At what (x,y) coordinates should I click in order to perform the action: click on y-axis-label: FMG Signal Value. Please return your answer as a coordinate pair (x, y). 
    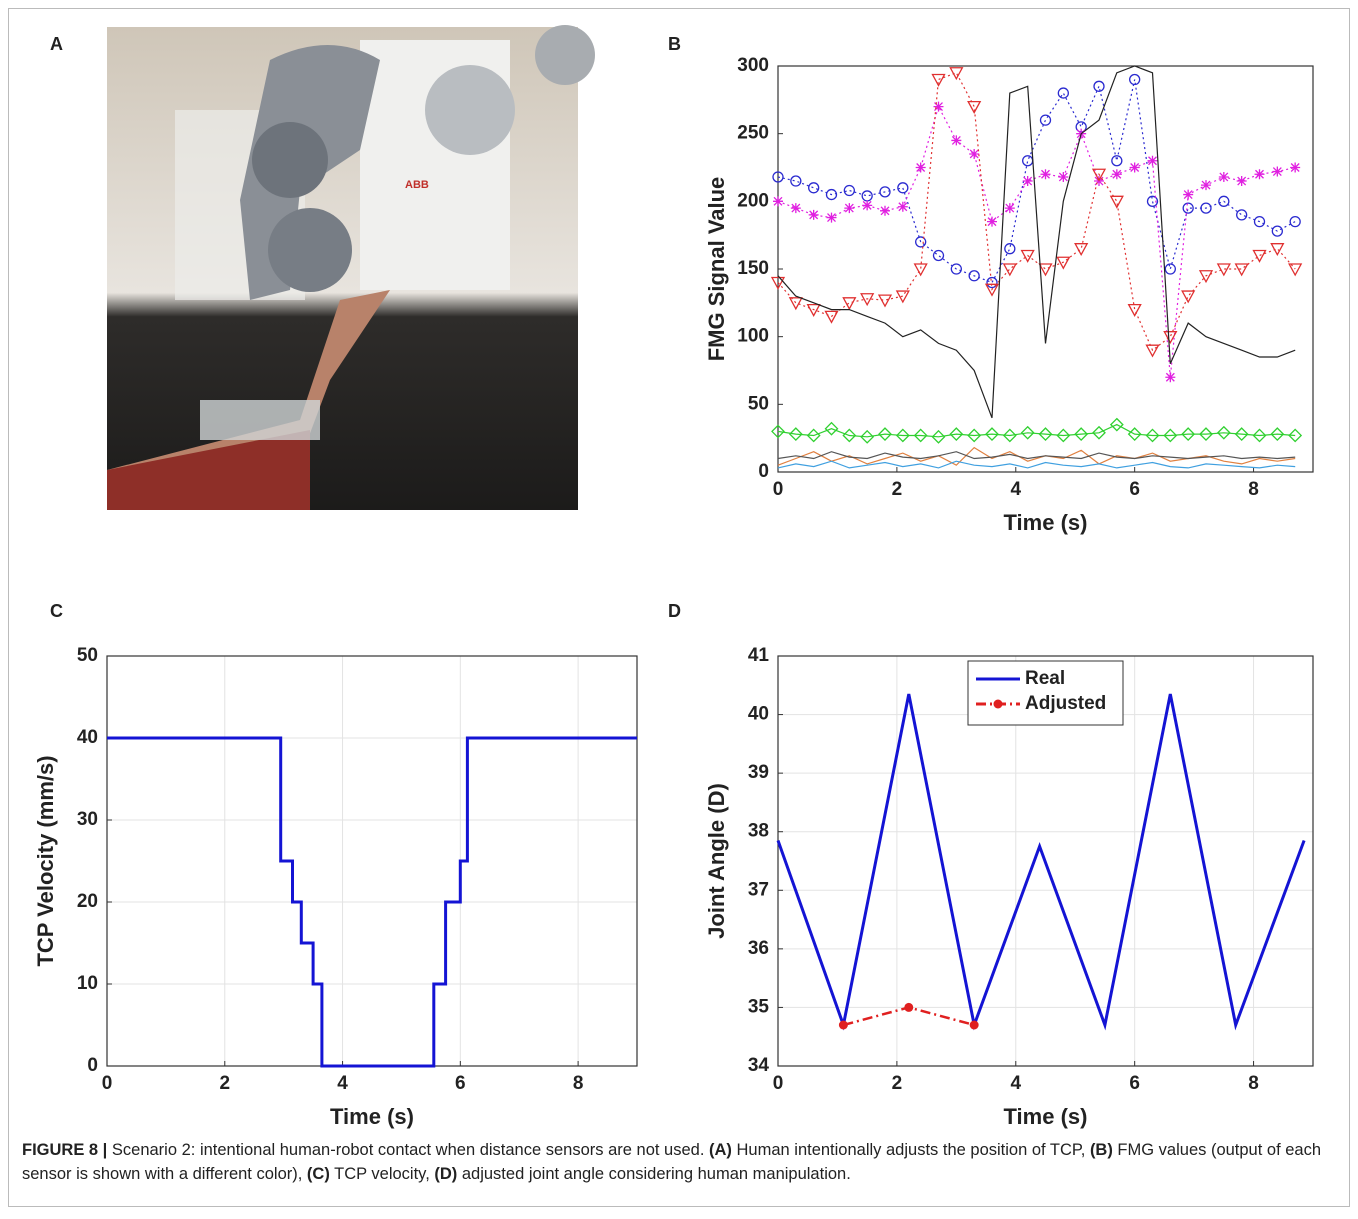
    Looking at the image, I should click on (716, 269).